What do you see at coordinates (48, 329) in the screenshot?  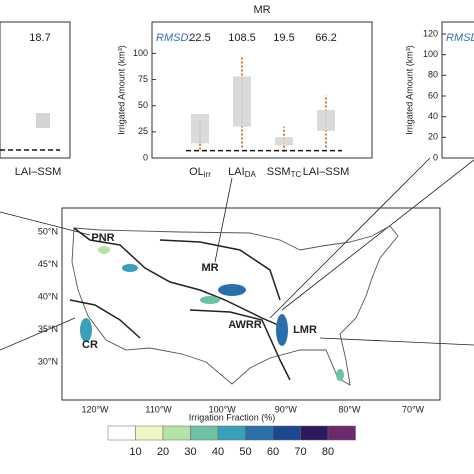 I see `lat-label: 35°N` at bounding box center [48, 329].